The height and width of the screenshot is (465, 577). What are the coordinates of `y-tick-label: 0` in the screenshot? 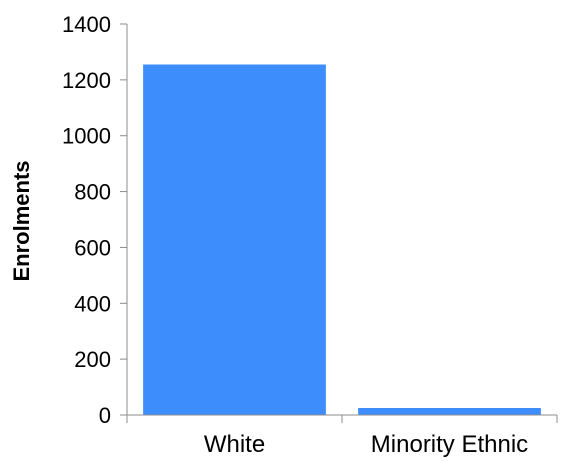 It's located at (105, 415).